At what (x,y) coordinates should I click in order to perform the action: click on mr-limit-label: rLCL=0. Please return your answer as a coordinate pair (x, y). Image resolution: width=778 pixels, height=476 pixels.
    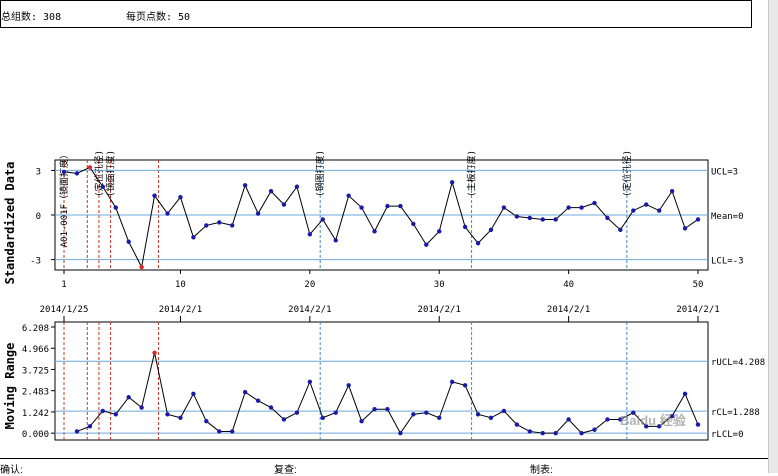
    Looking at the image, I should click on (727, 435).